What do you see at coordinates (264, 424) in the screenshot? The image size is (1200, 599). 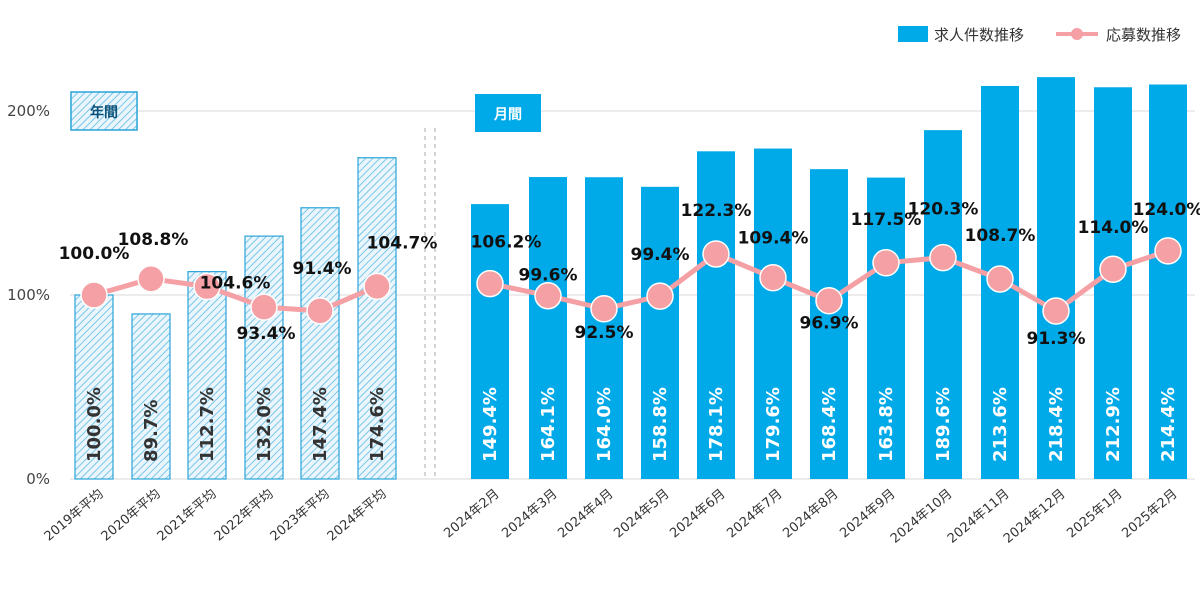 I see `bar-value-label: 132.0%` at bounding box center [264, 424].